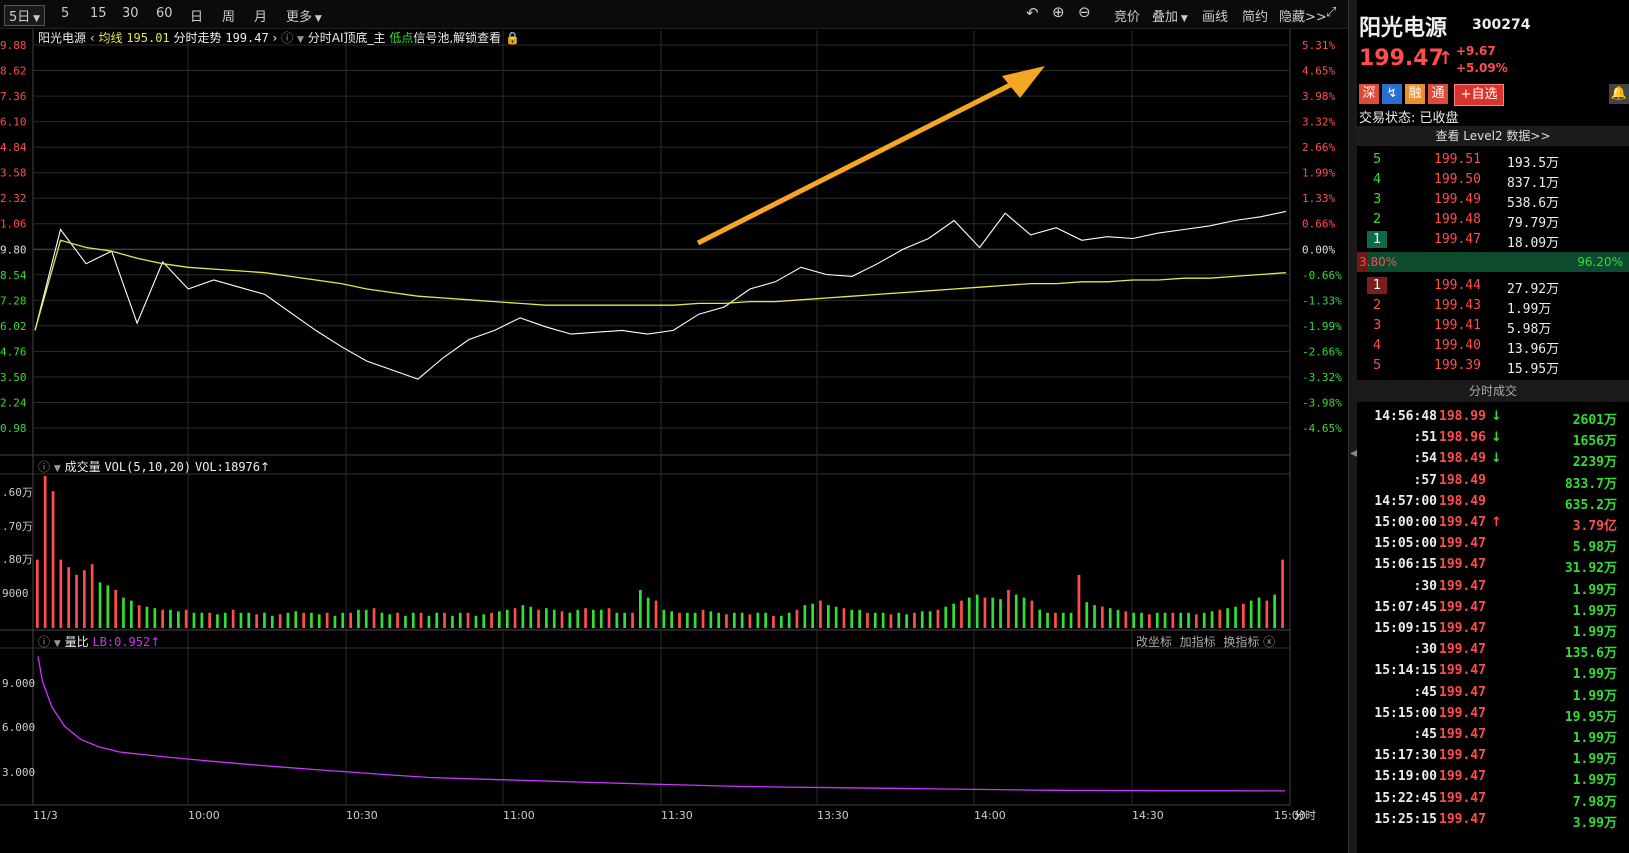 The image size is (1629, 853). Describe the element at coordinates (130, 13) in the screenshot. I see `period-30: 30` at that location.